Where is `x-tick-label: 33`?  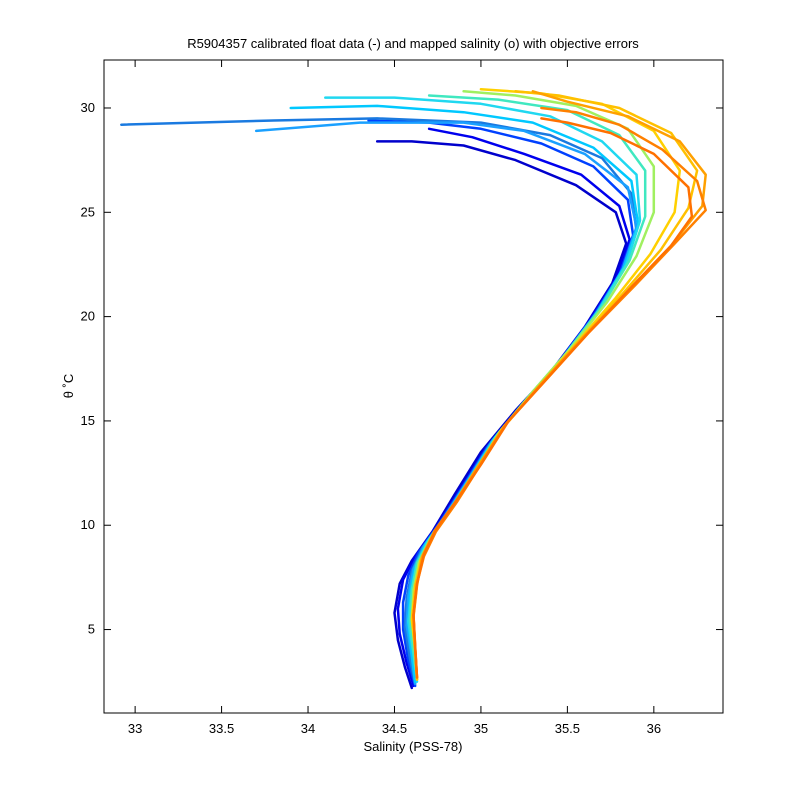 x-tick-label: 33 is located at coordinates (135, 728).